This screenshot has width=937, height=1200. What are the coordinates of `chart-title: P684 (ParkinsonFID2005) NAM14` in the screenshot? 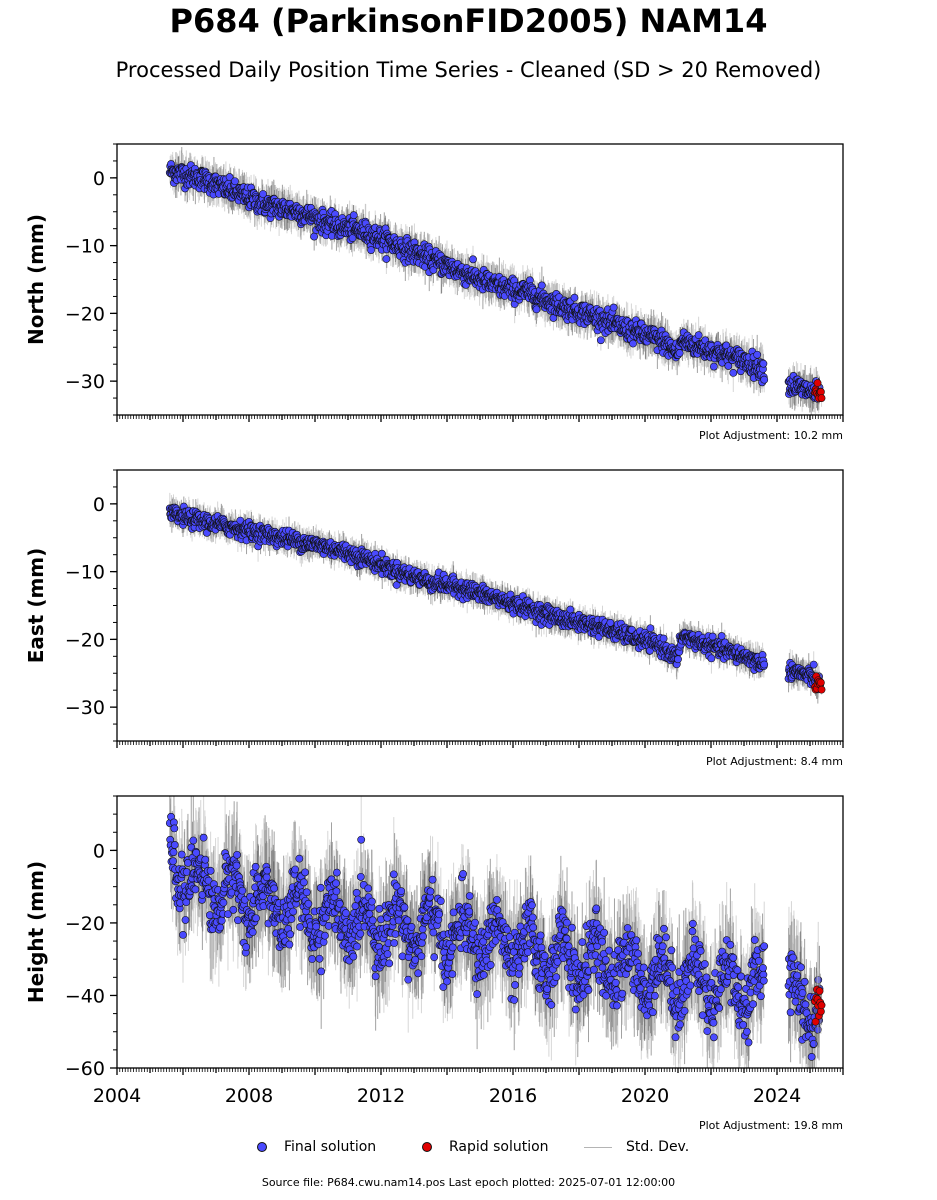 It's located at (468, 21).